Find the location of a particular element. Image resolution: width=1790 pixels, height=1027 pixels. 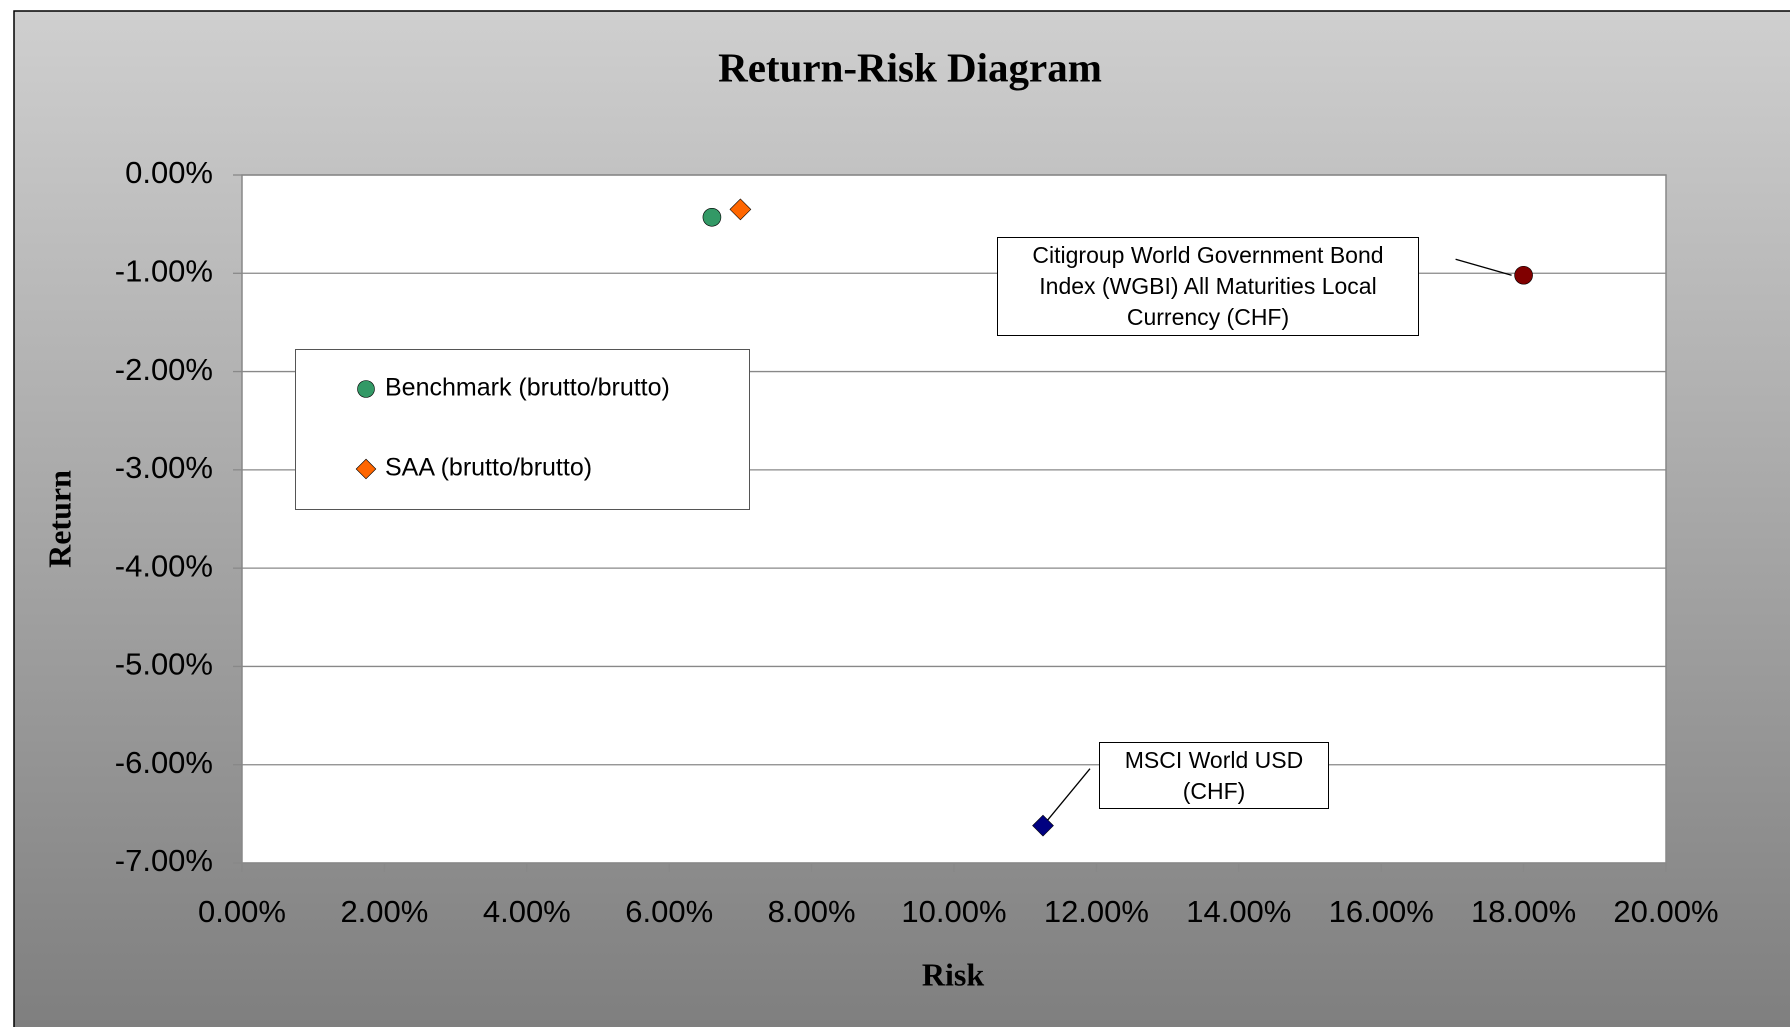

y-tick-label: -4.00% is located at coordinates (164, 565).